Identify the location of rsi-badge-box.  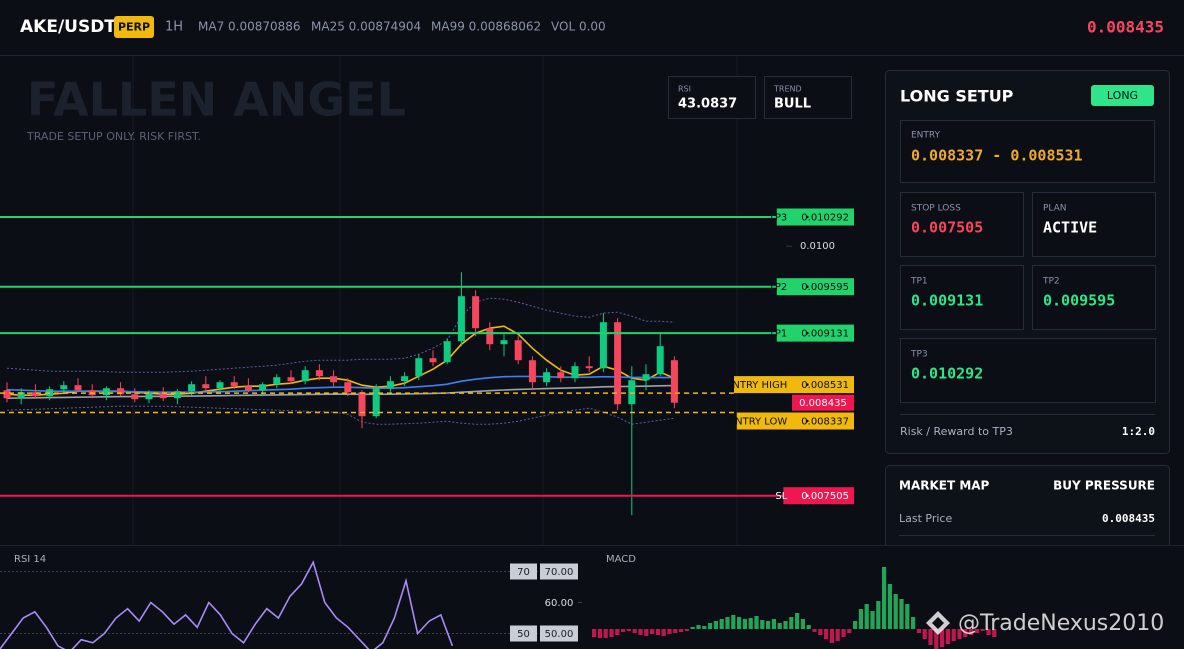
(523, 633).